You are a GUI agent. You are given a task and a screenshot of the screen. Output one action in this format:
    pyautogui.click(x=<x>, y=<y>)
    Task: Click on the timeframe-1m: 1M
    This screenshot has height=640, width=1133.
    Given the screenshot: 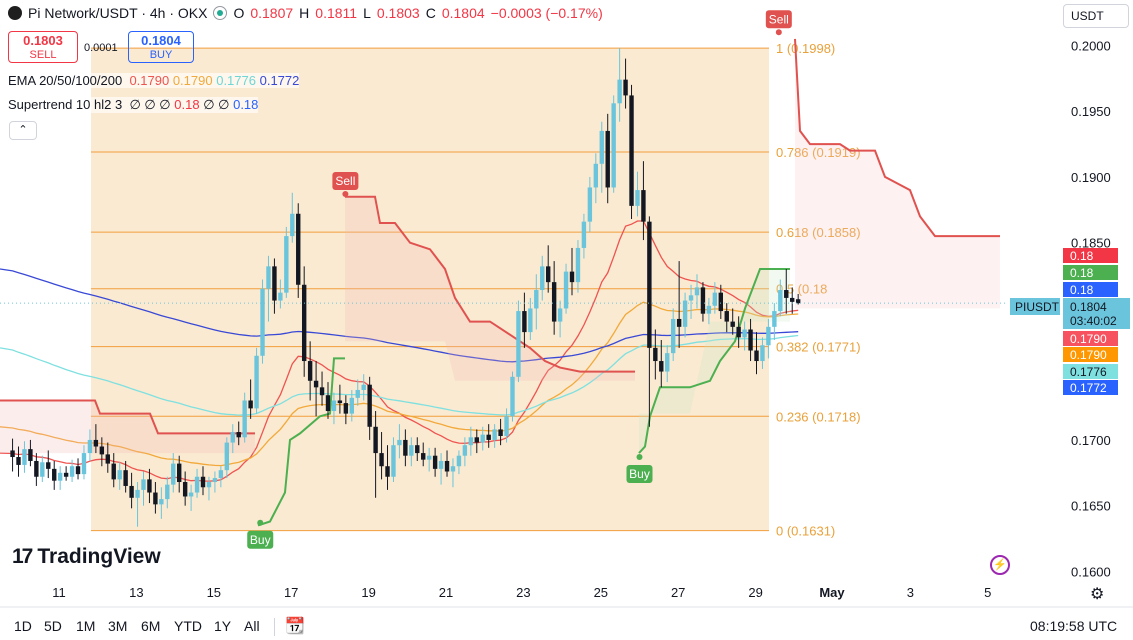 What is the action you would take?
    pyautogui.click(x=86, y=626)
    